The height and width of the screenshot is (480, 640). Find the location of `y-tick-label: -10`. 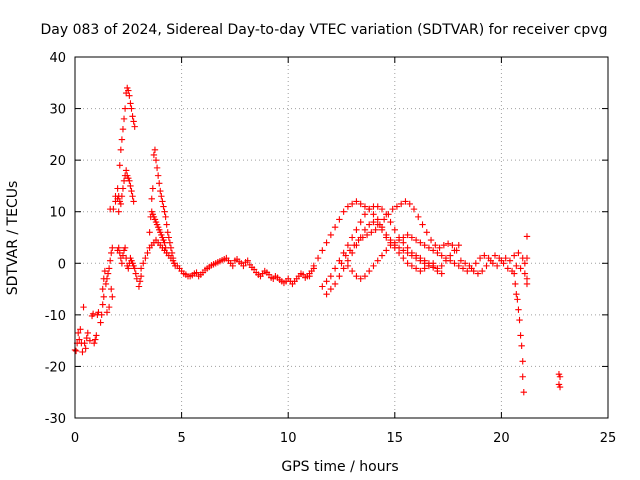

y-tick-label: -10 is located at coordinates (55, 316).